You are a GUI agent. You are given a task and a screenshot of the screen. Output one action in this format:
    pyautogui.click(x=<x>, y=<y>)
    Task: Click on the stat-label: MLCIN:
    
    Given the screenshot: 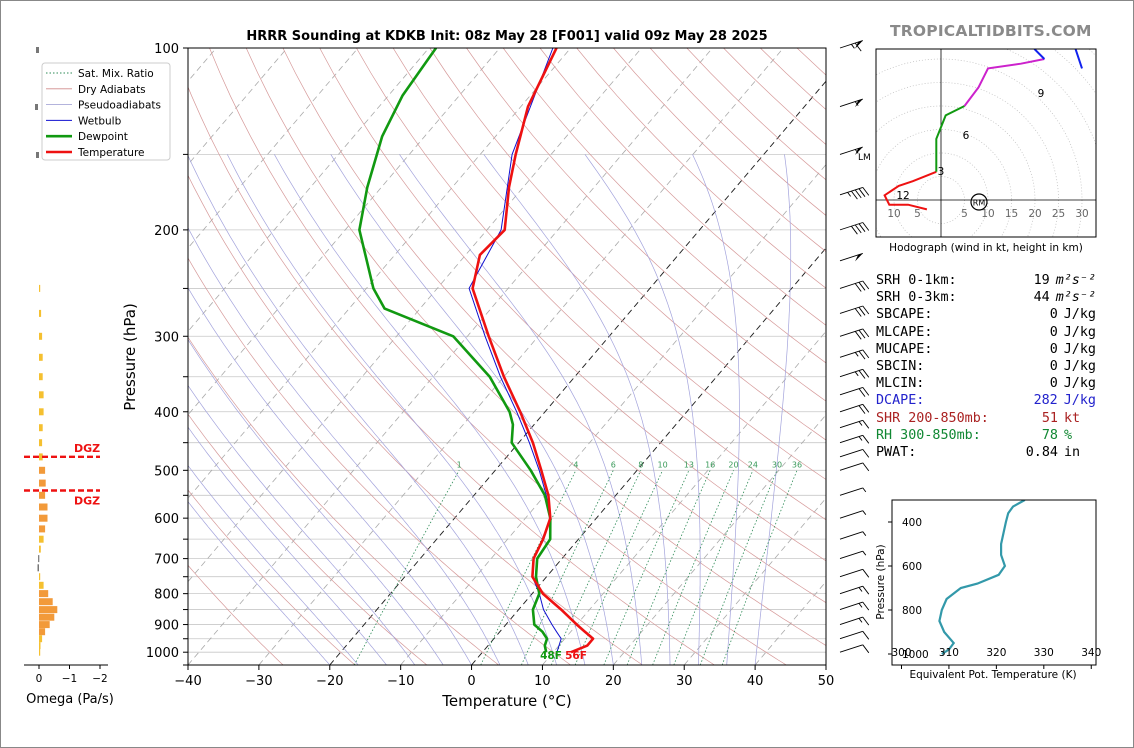 What is the action you would take?
    pyautogui.click(x=900, y=384)
    